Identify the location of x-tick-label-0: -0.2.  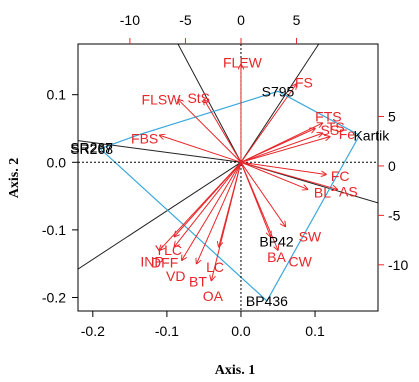
(93, 331).